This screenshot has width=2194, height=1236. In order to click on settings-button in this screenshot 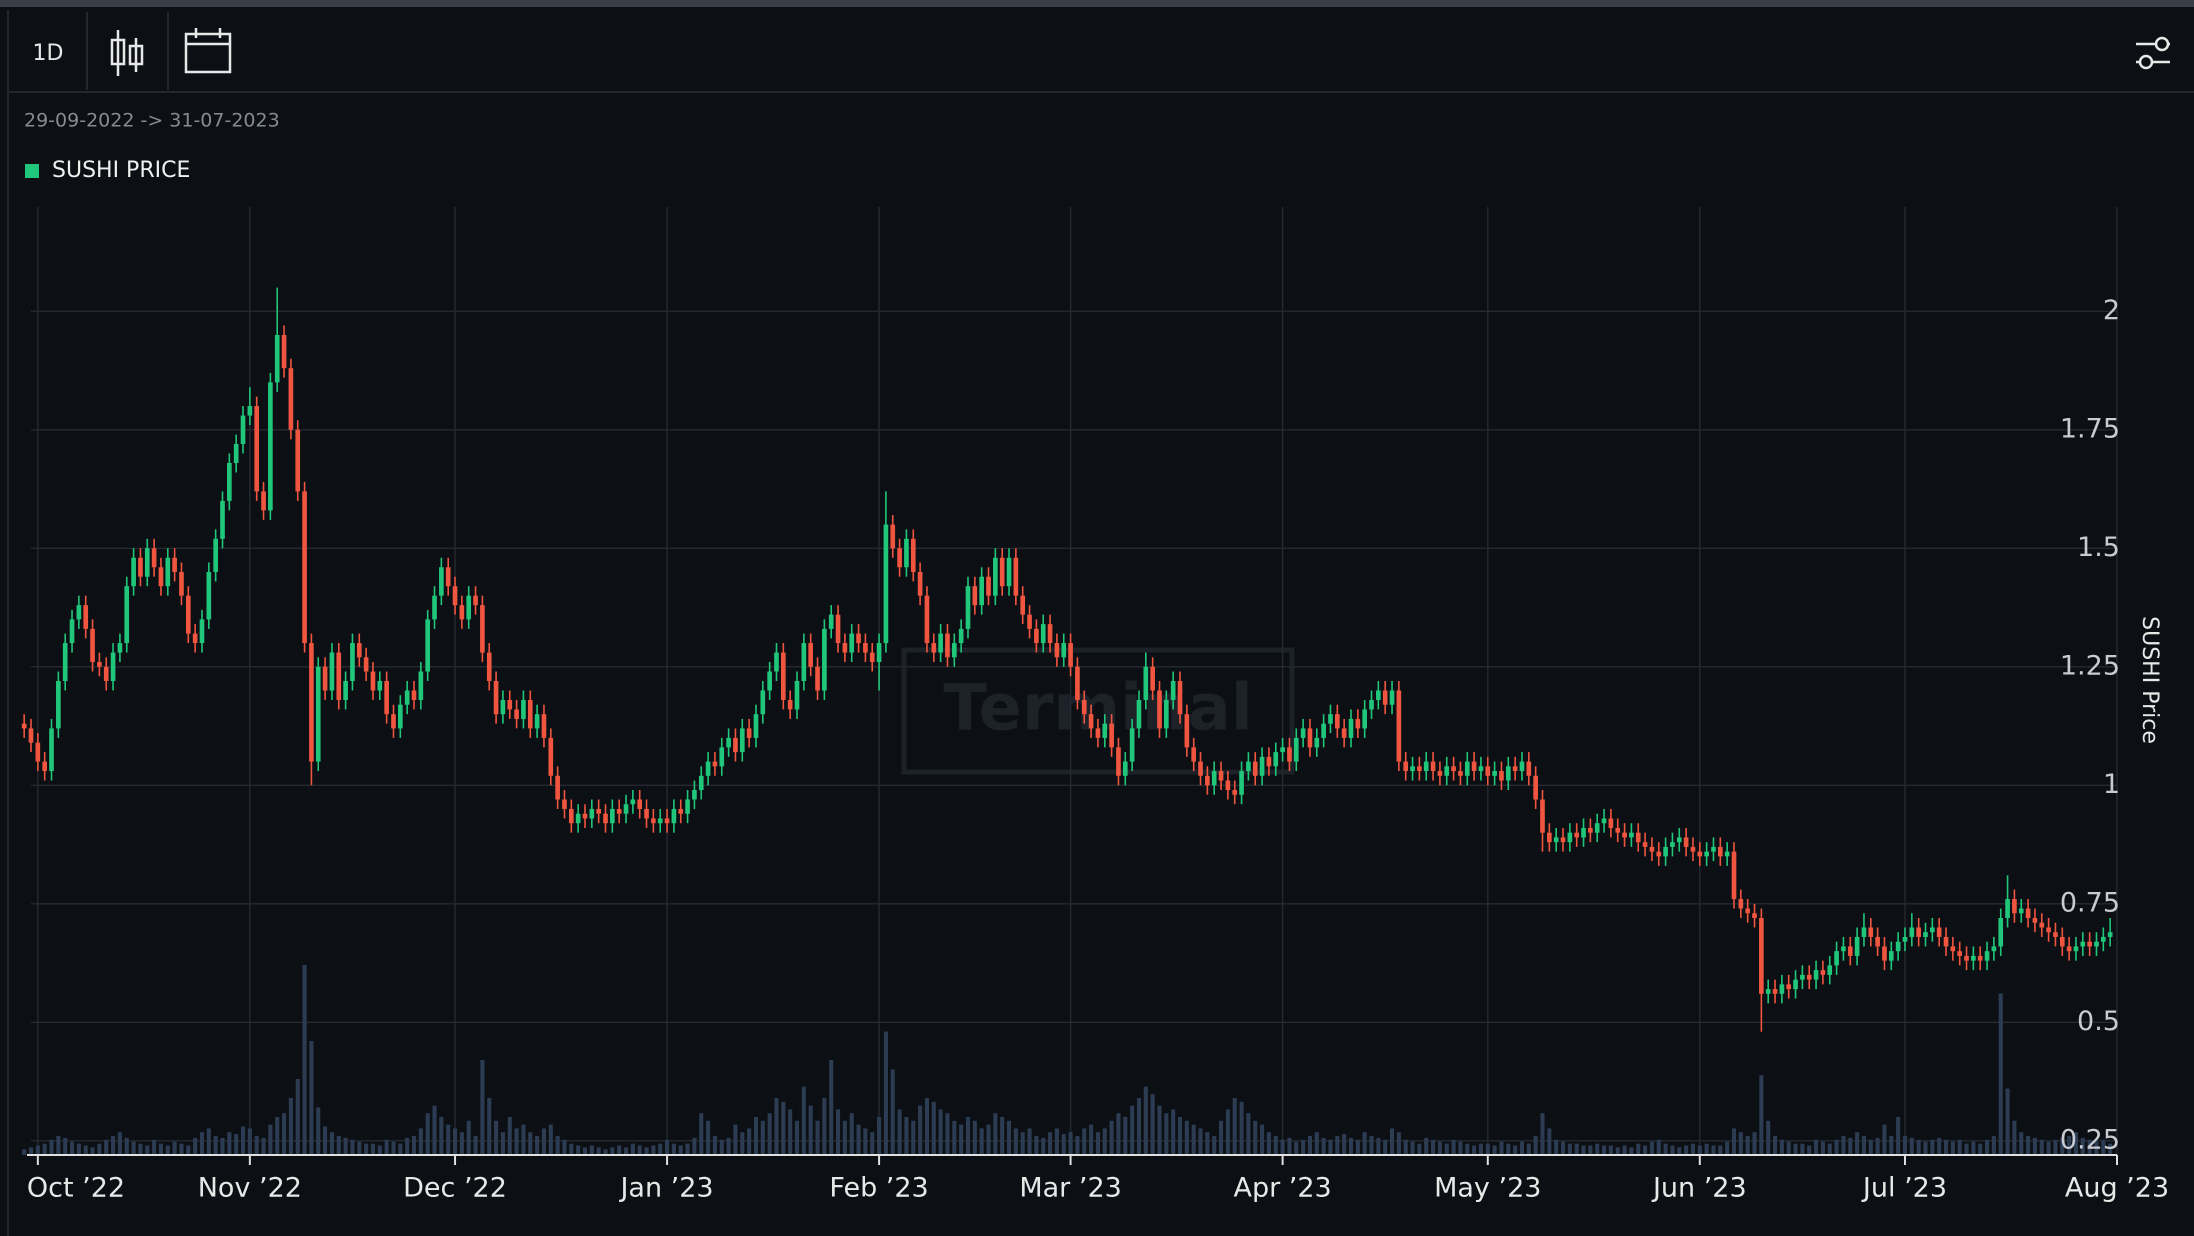, I will do `click(2153, 53)`.